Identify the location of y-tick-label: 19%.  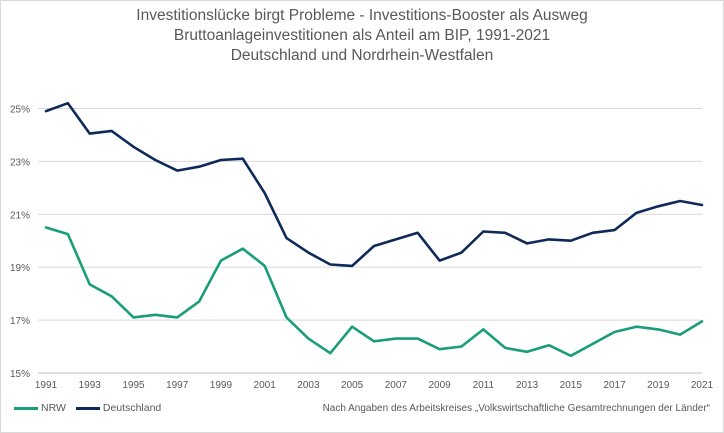
(20, 268).